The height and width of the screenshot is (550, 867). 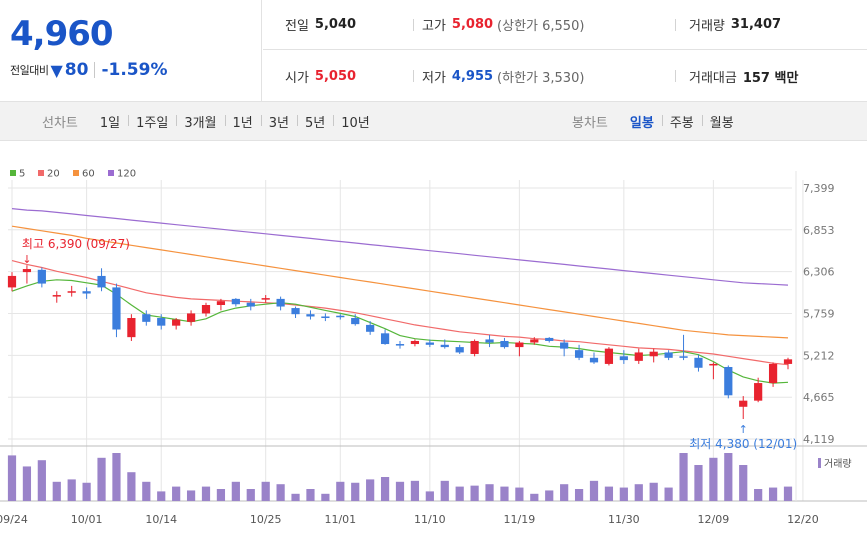 What do you see at coordinates (29, 70) in the screenshot?
I see `change-label: 전일대비` at bounding box center [29, 70].